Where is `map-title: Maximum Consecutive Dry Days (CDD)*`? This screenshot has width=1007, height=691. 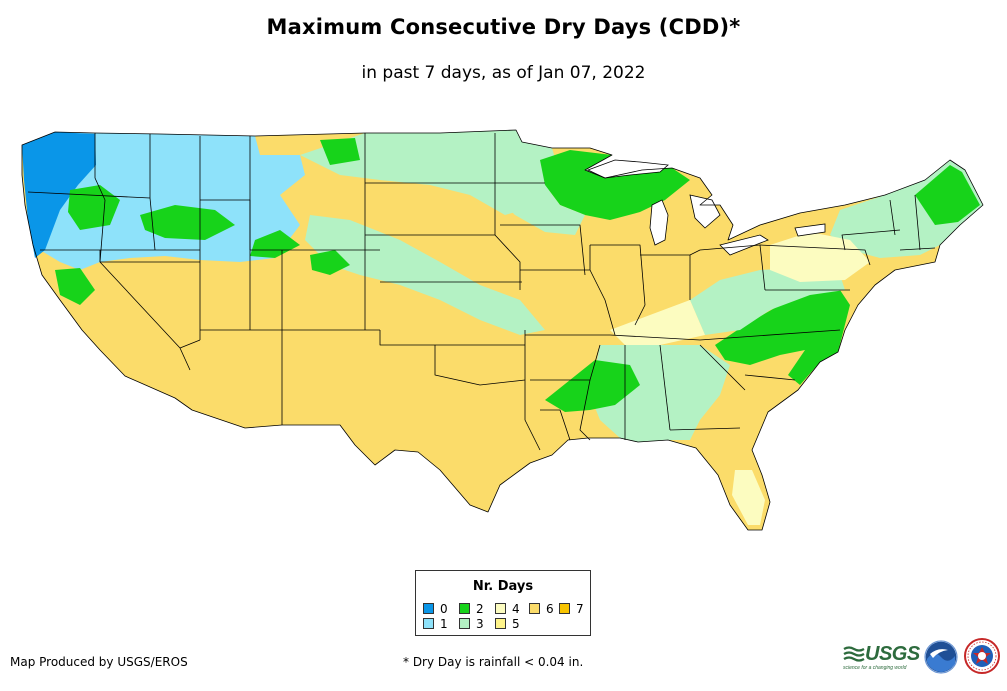 map-title: Maximum Consecutive Dry Days (CDD)* is located at coordinates (503, 27).